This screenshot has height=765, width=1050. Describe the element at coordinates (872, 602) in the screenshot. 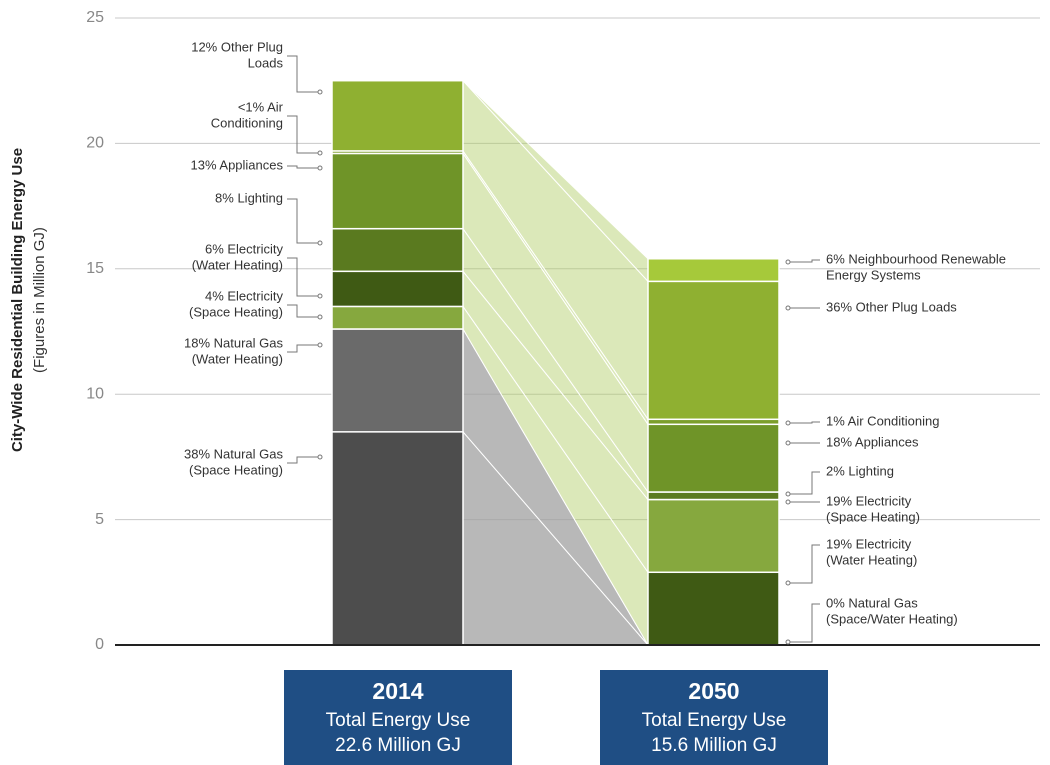

I see `segment-label: 0% Natural Gas` at that location.